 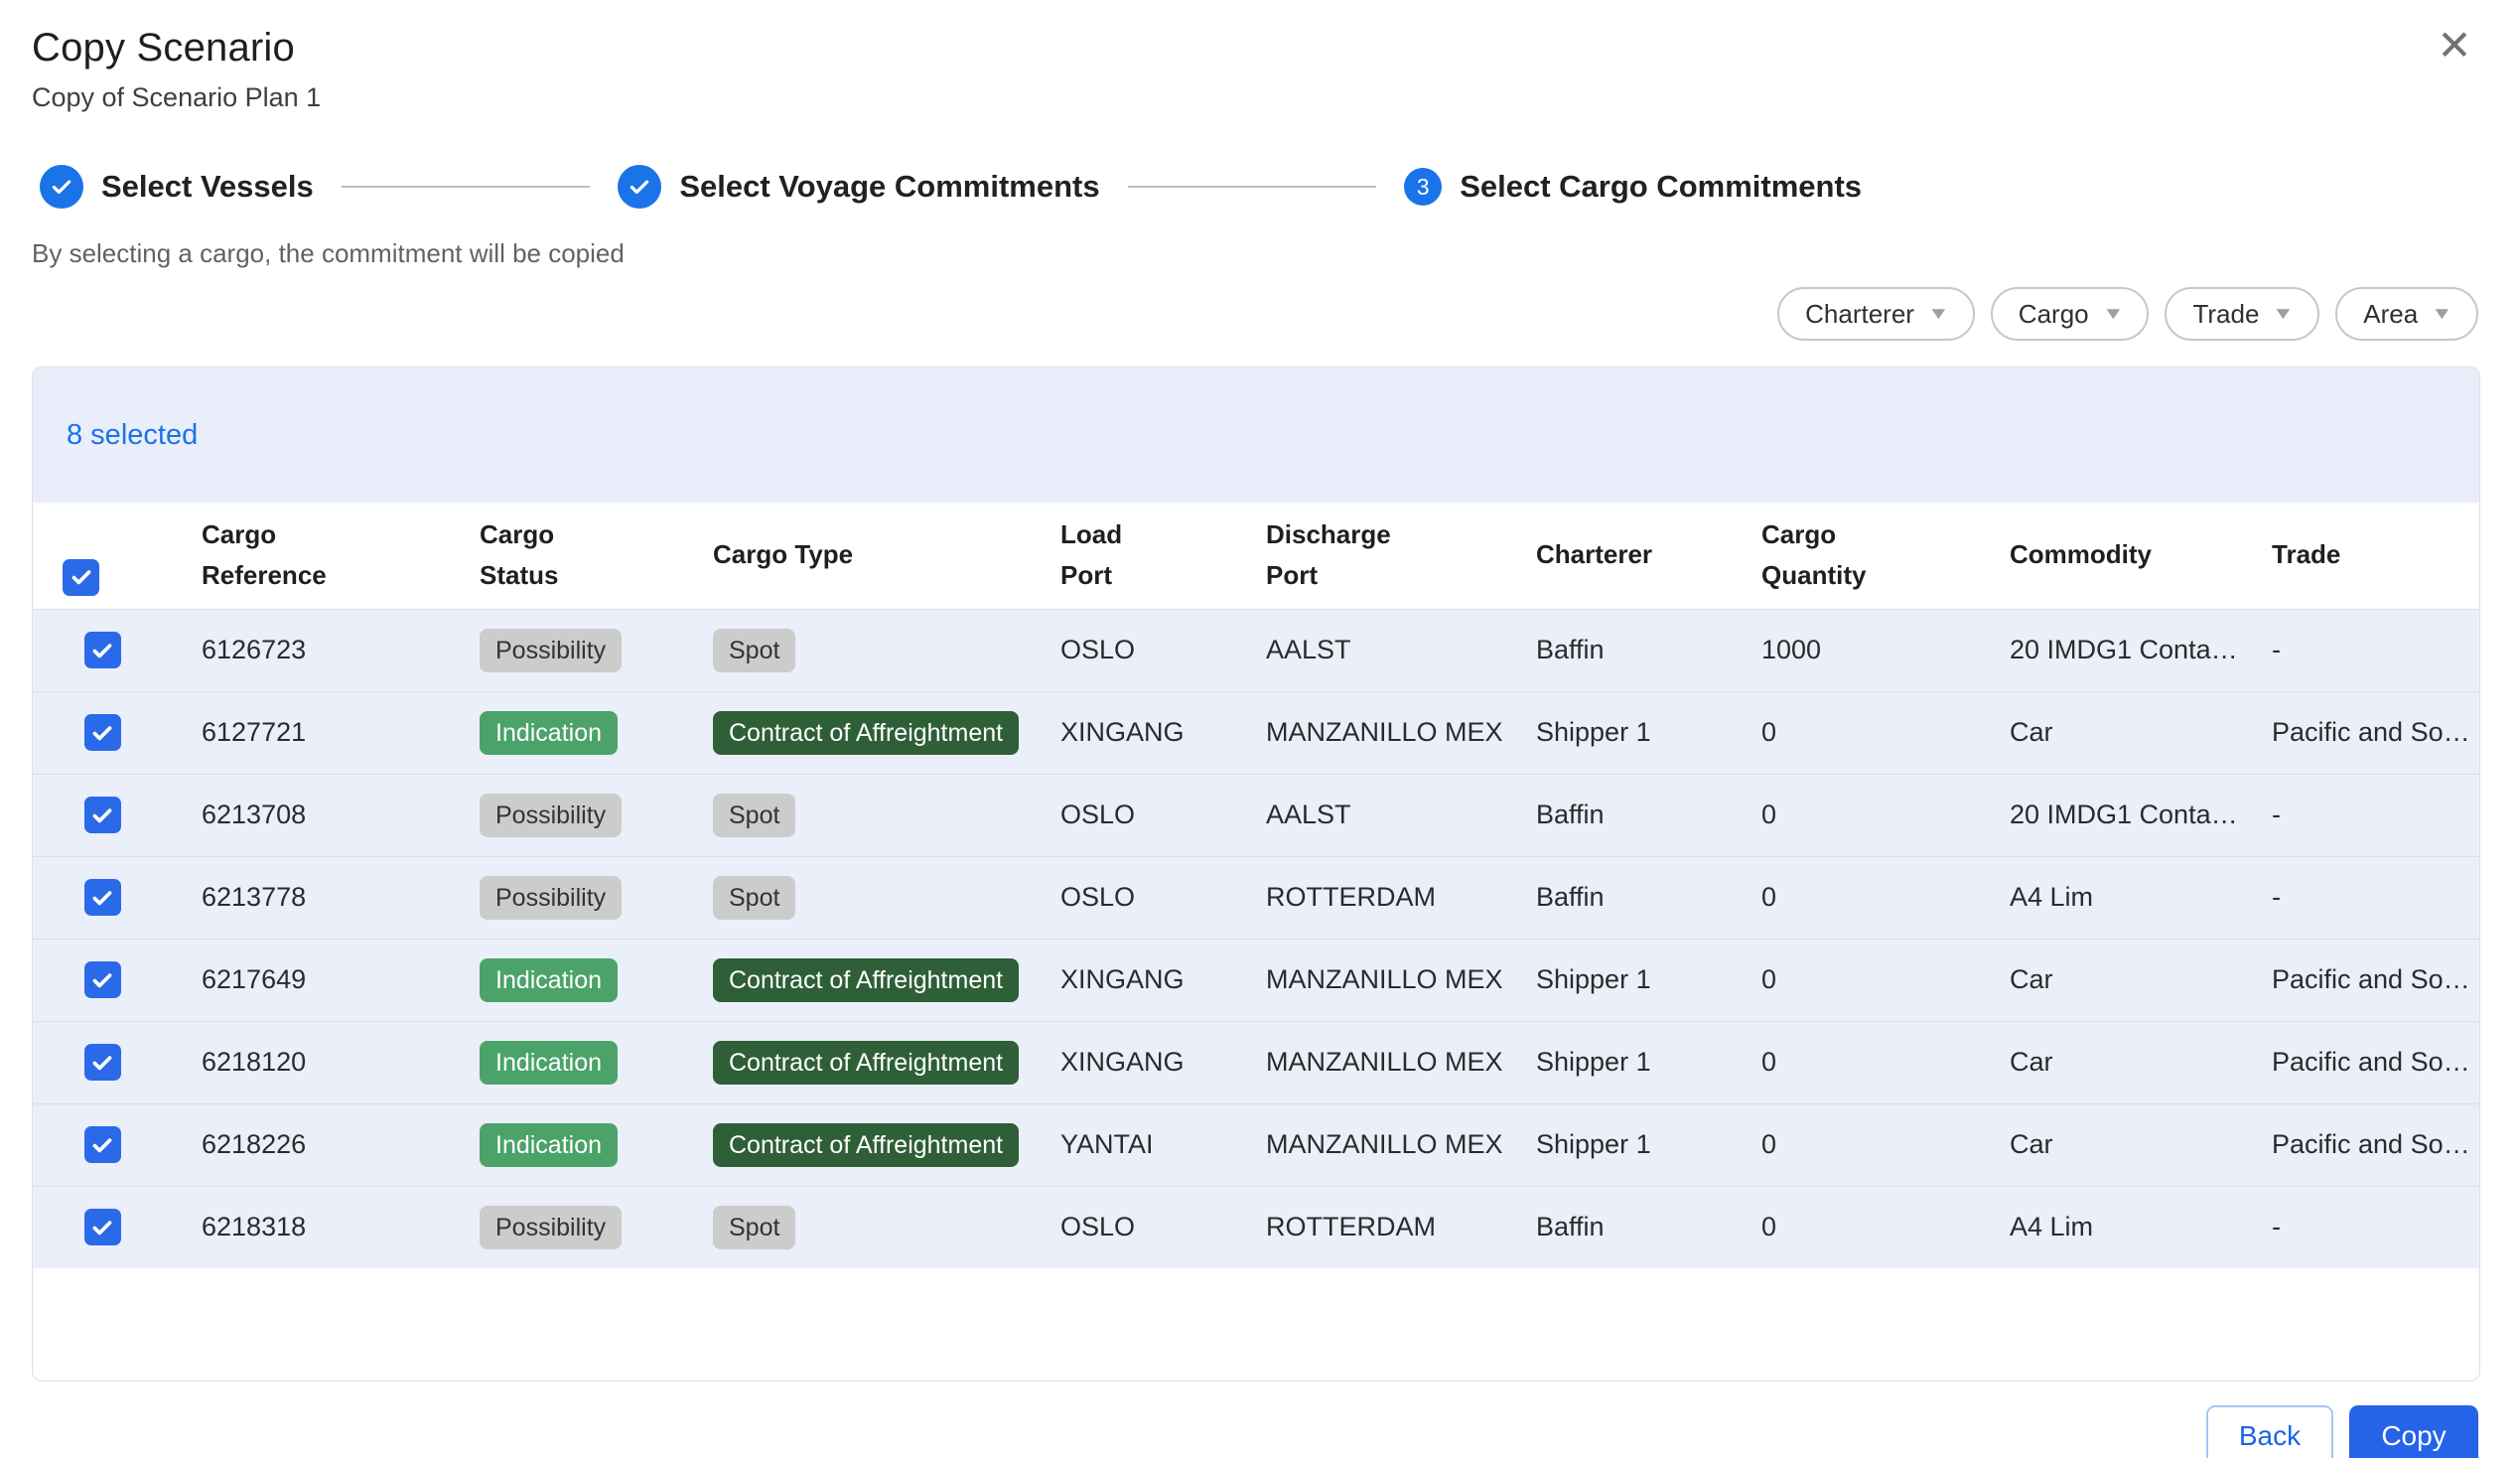 What do you see at coordinates (163, 48) in the screenshot?
I see `page-title: Copy Scenario` at bounding box center [163, 48].